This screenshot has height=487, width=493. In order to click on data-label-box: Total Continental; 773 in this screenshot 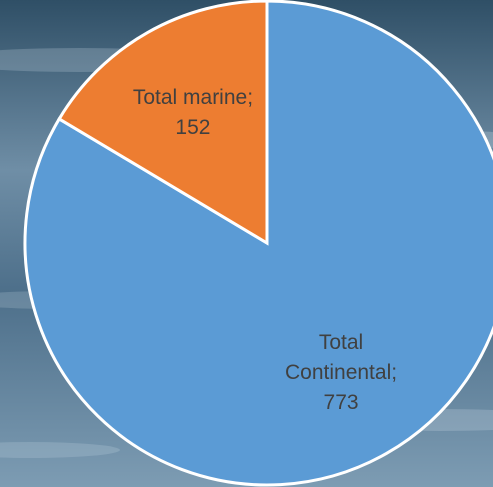, I will do `click(341, 373)`.